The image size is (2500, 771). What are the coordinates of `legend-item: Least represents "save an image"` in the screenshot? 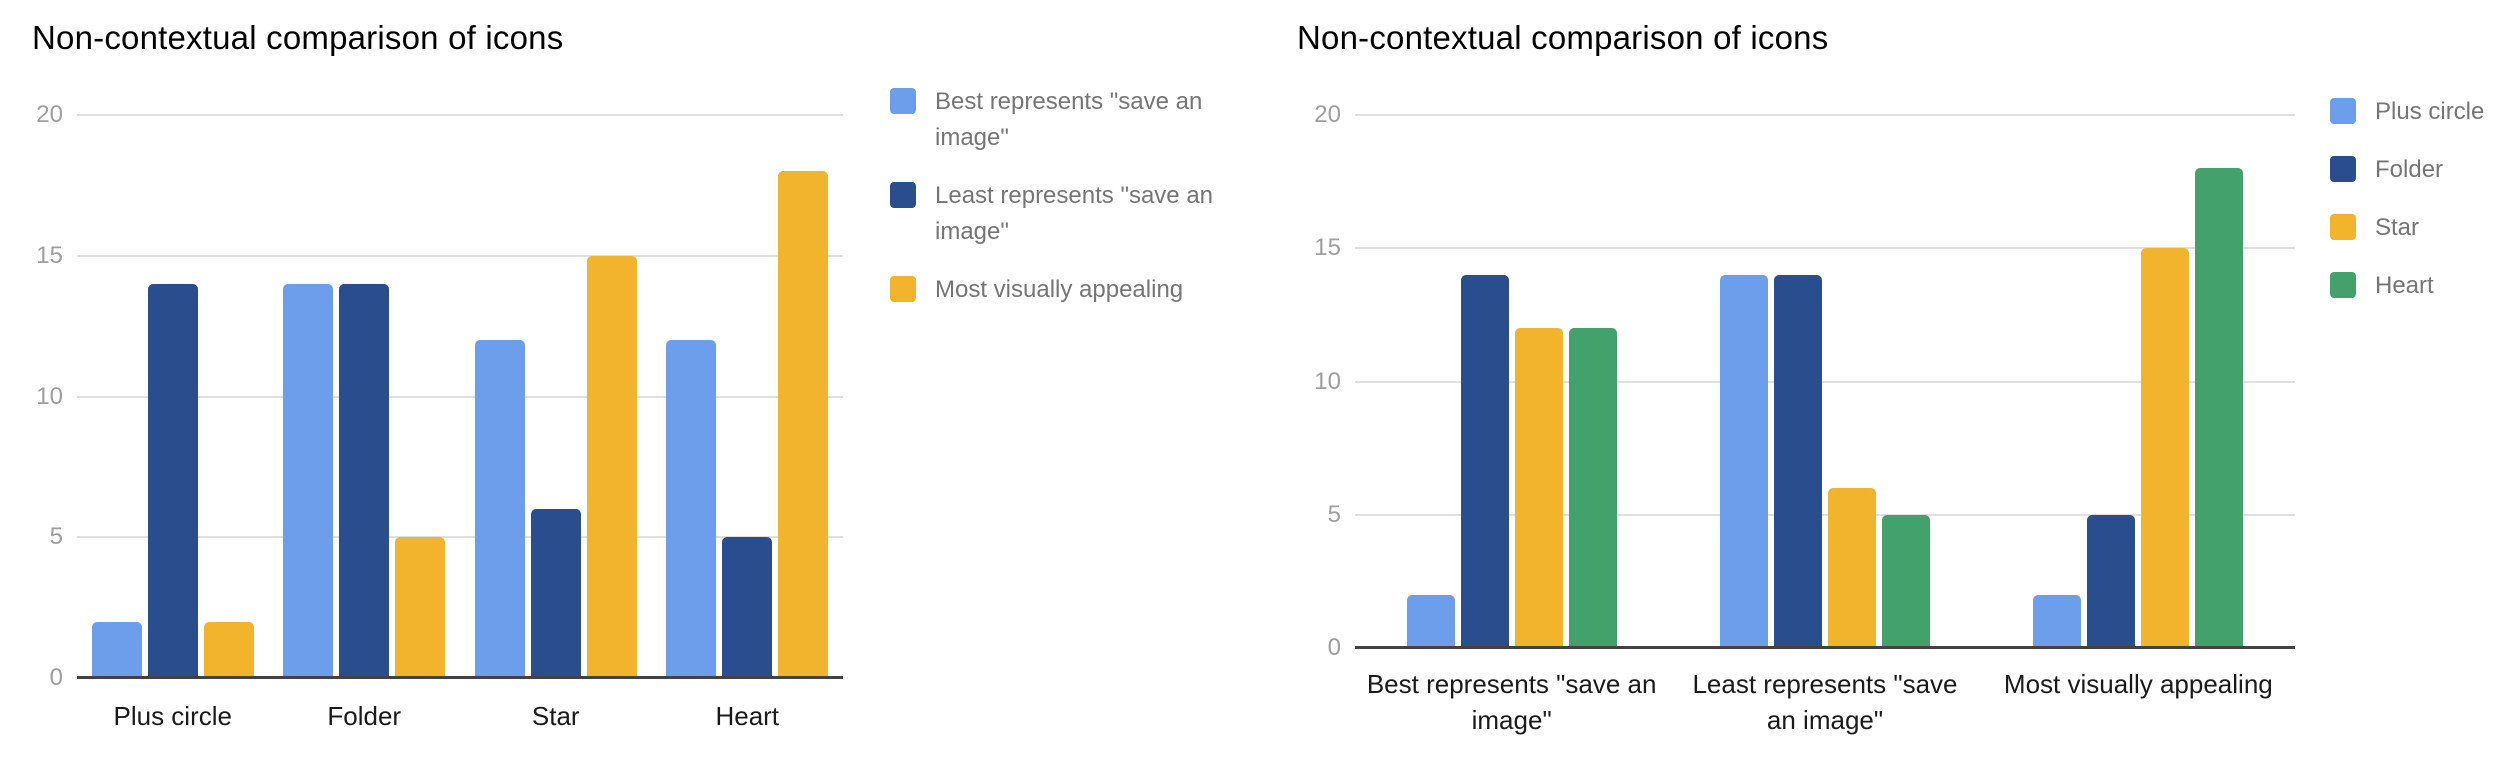 It's located at (1062, 214).